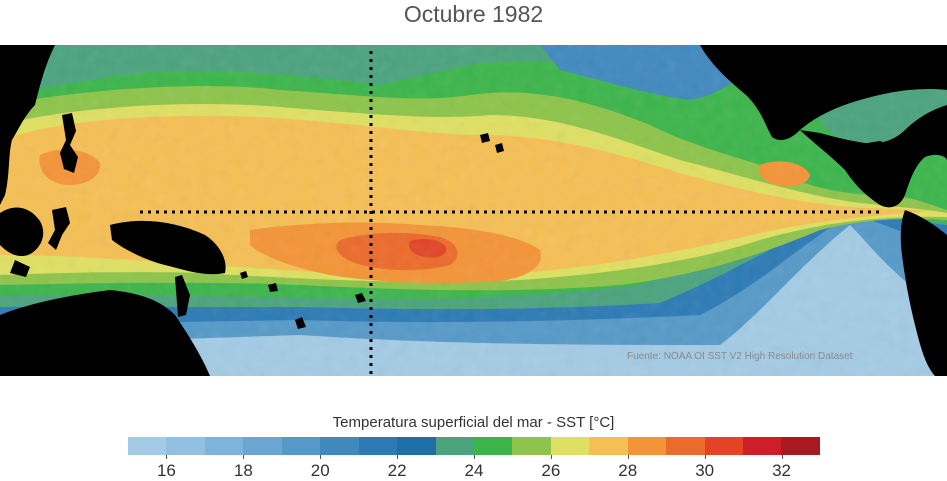 The image size is (947, 481). I want to click on land-philippines, so click(69, 143).